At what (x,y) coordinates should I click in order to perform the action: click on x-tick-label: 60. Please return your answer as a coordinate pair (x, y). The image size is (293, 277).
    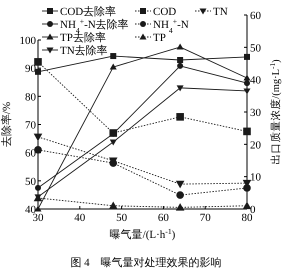
    Looking at the image, I should click on (164, 218).